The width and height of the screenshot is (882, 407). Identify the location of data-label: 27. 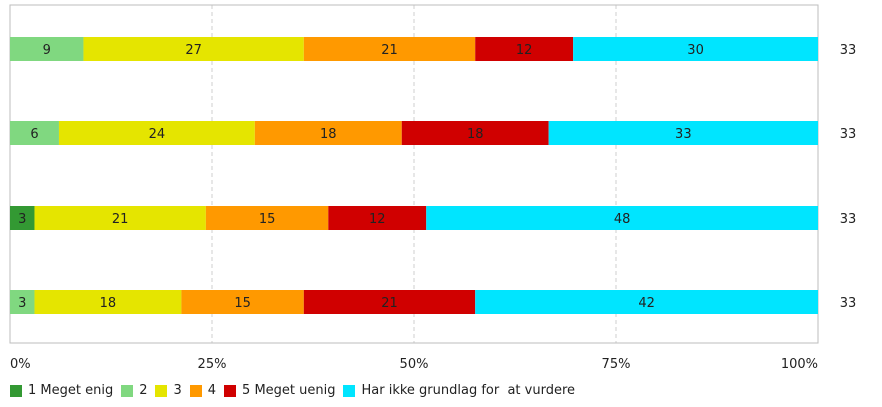
(193, 50).